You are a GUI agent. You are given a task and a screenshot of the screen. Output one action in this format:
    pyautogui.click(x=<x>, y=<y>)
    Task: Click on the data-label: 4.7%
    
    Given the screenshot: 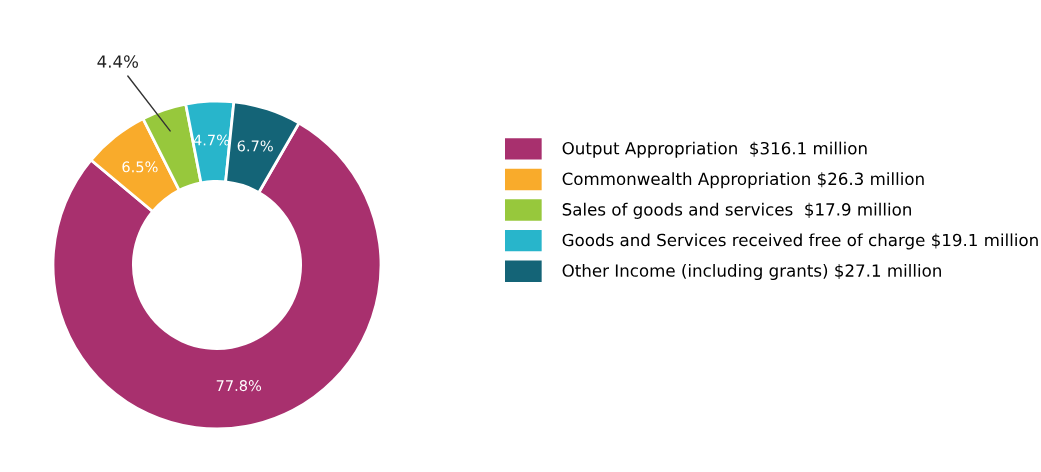 What is the action you would take?
    pyautogui.click(x=211, y=140)
    